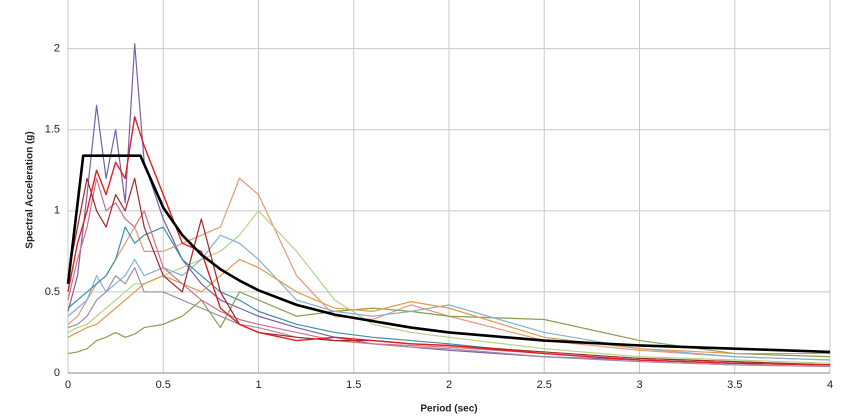 The height and width of the screenshot is (419, 850). I want to click on y-tick-label: 2, so click(57, 49).